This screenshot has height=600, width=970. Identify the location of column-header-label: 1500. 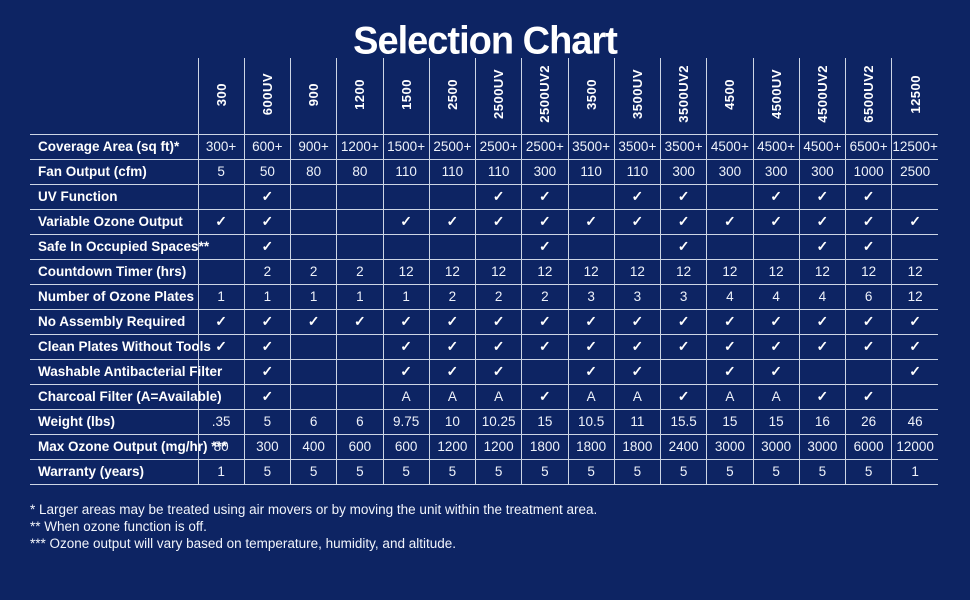
(406, 94).